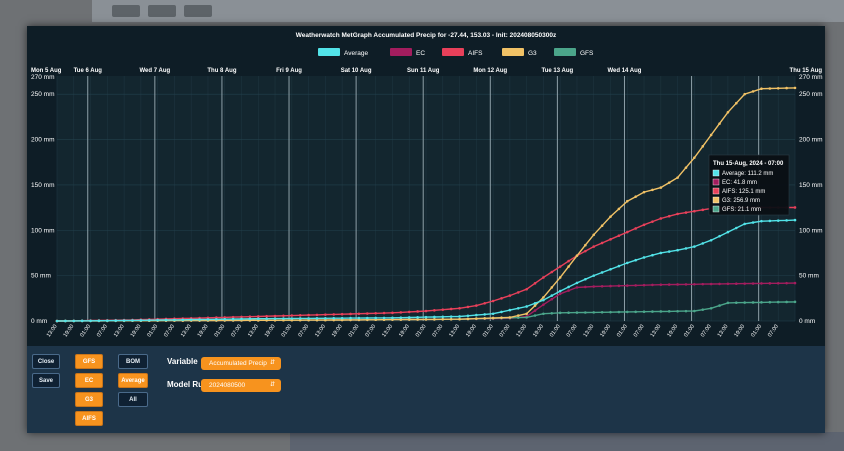 This screenshot has height=451, width=844. Describe the element at coordinates (46, 361) in the screenshot. I see `close-button: Close` at that location.